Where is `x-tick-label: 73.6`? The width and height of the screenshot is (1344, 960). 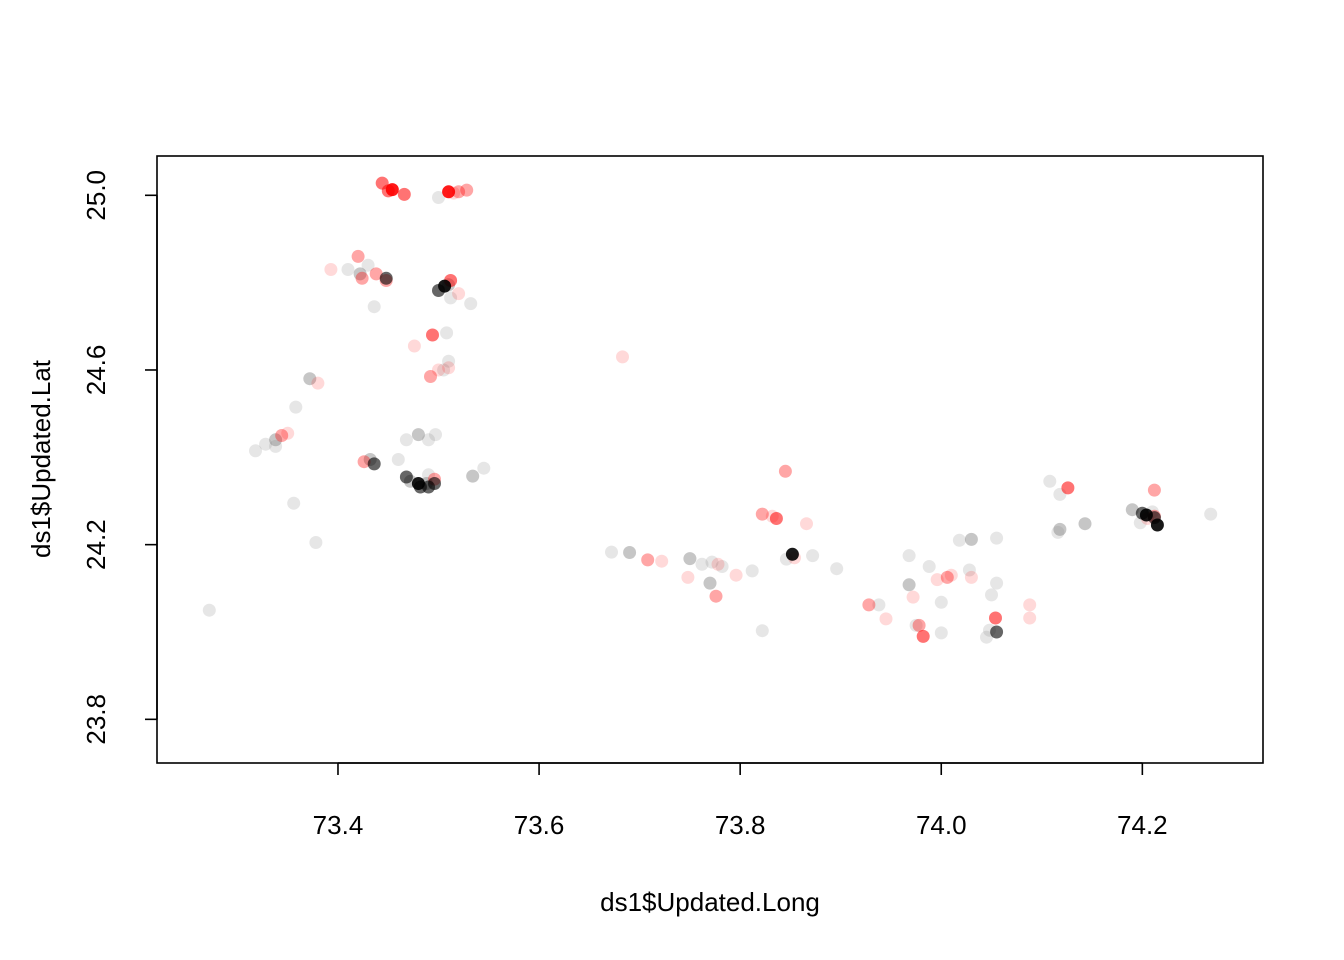
x-tick-label: 73.6 is located at coordinates (539, 825).